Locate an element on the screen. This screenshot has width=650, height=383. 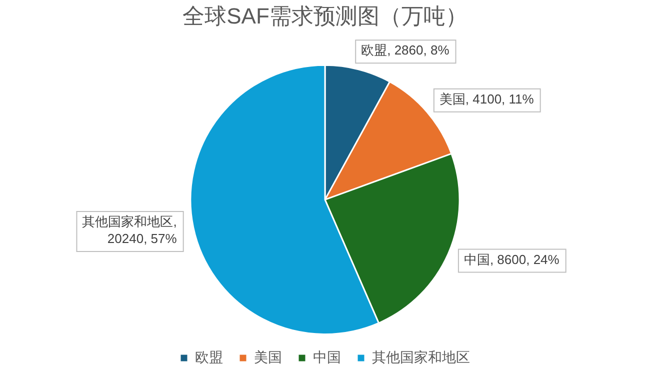
data-label: 欧盟, 2860, 8% is located at coordinates (405, 50).